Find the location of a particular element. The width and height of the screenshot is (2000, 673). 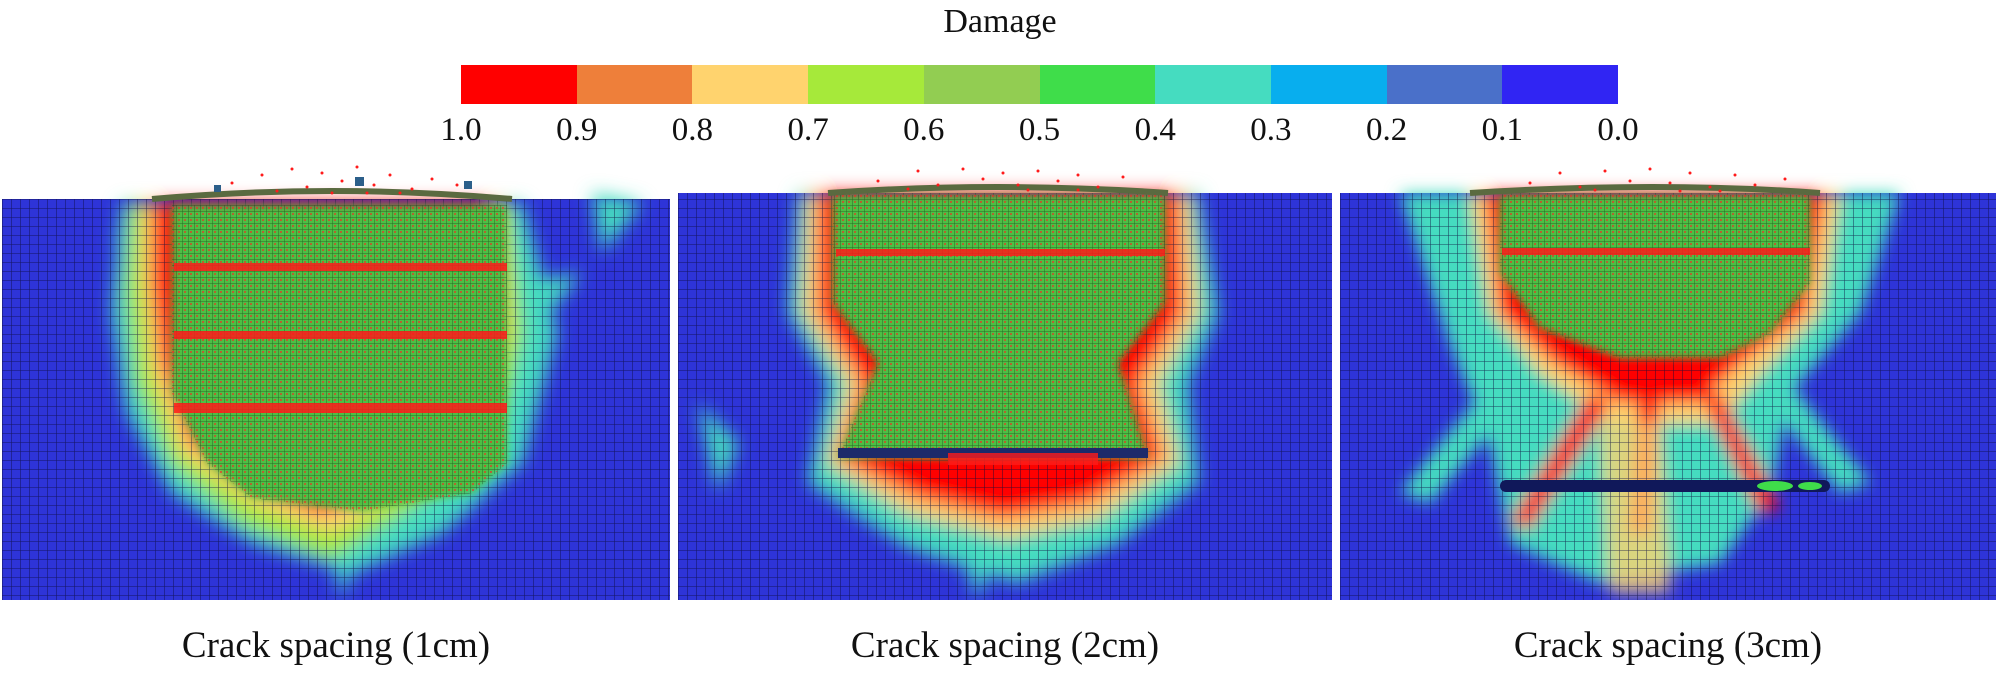

colorbar-tick: 0.7 is located at coordinates (808, 130).